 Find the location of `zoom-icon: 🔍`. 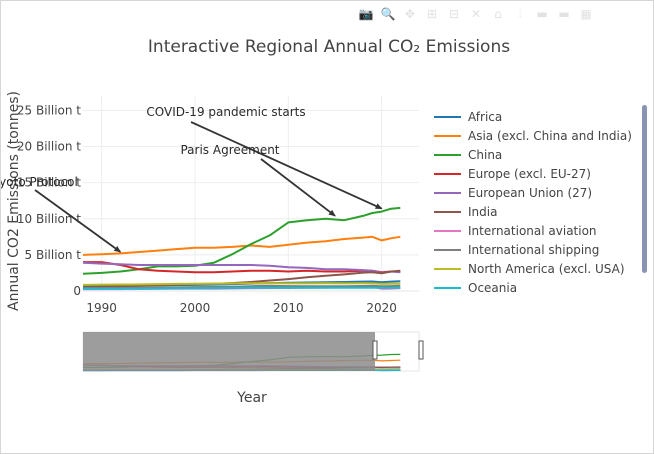

zoom-icon: 🔍 is located at coordinates (388, 14).